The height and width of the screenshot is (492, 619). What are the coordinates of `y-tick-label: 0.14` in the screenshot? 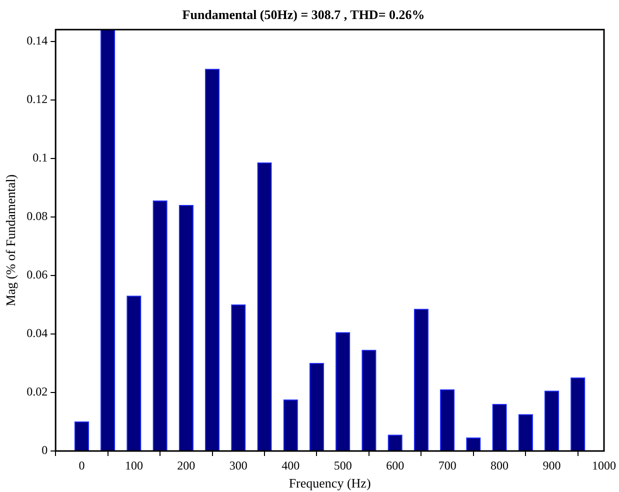 It's located at (37, 40).